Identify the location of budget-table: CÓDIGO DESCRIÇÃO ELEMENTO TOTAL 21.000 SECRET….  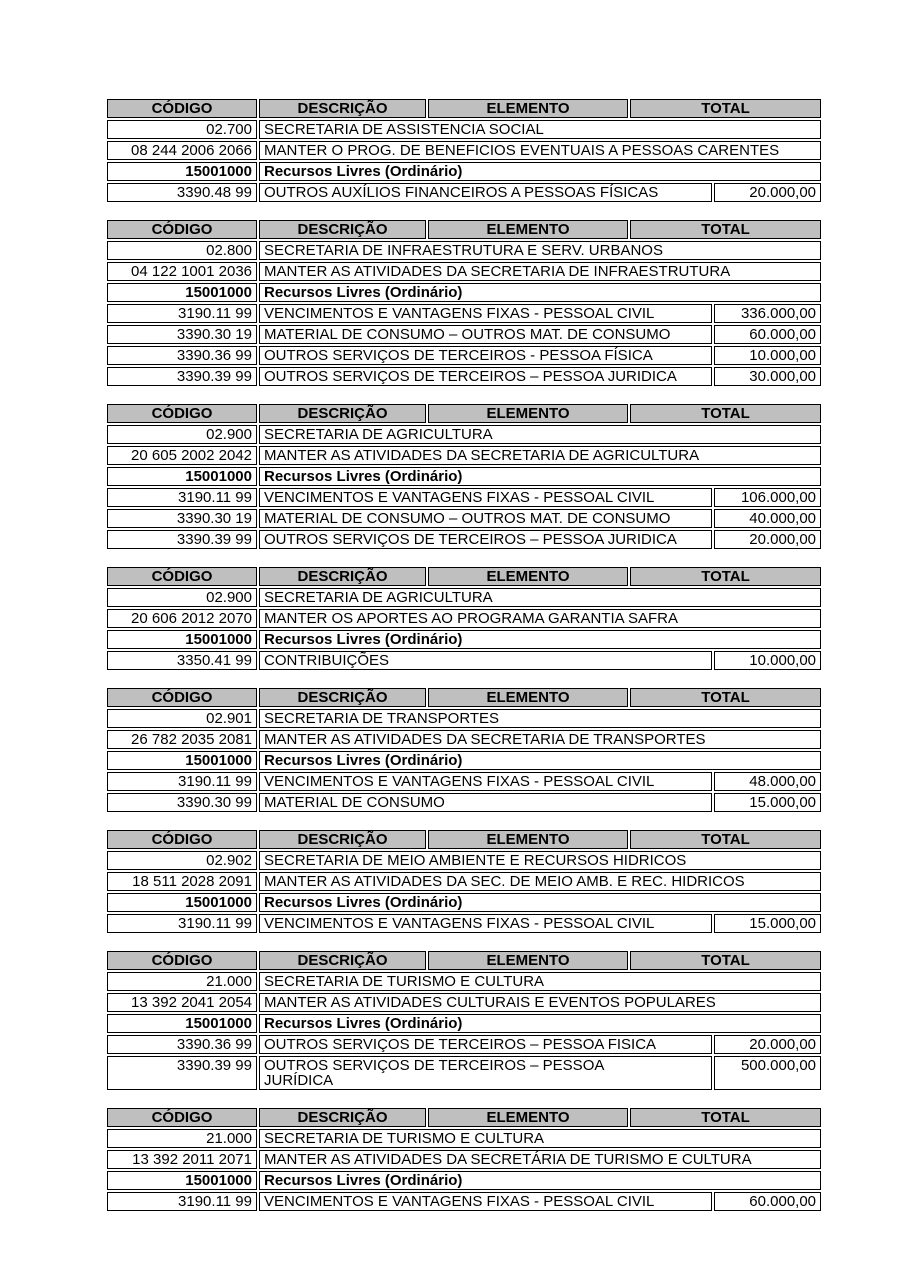
(464, 1159).